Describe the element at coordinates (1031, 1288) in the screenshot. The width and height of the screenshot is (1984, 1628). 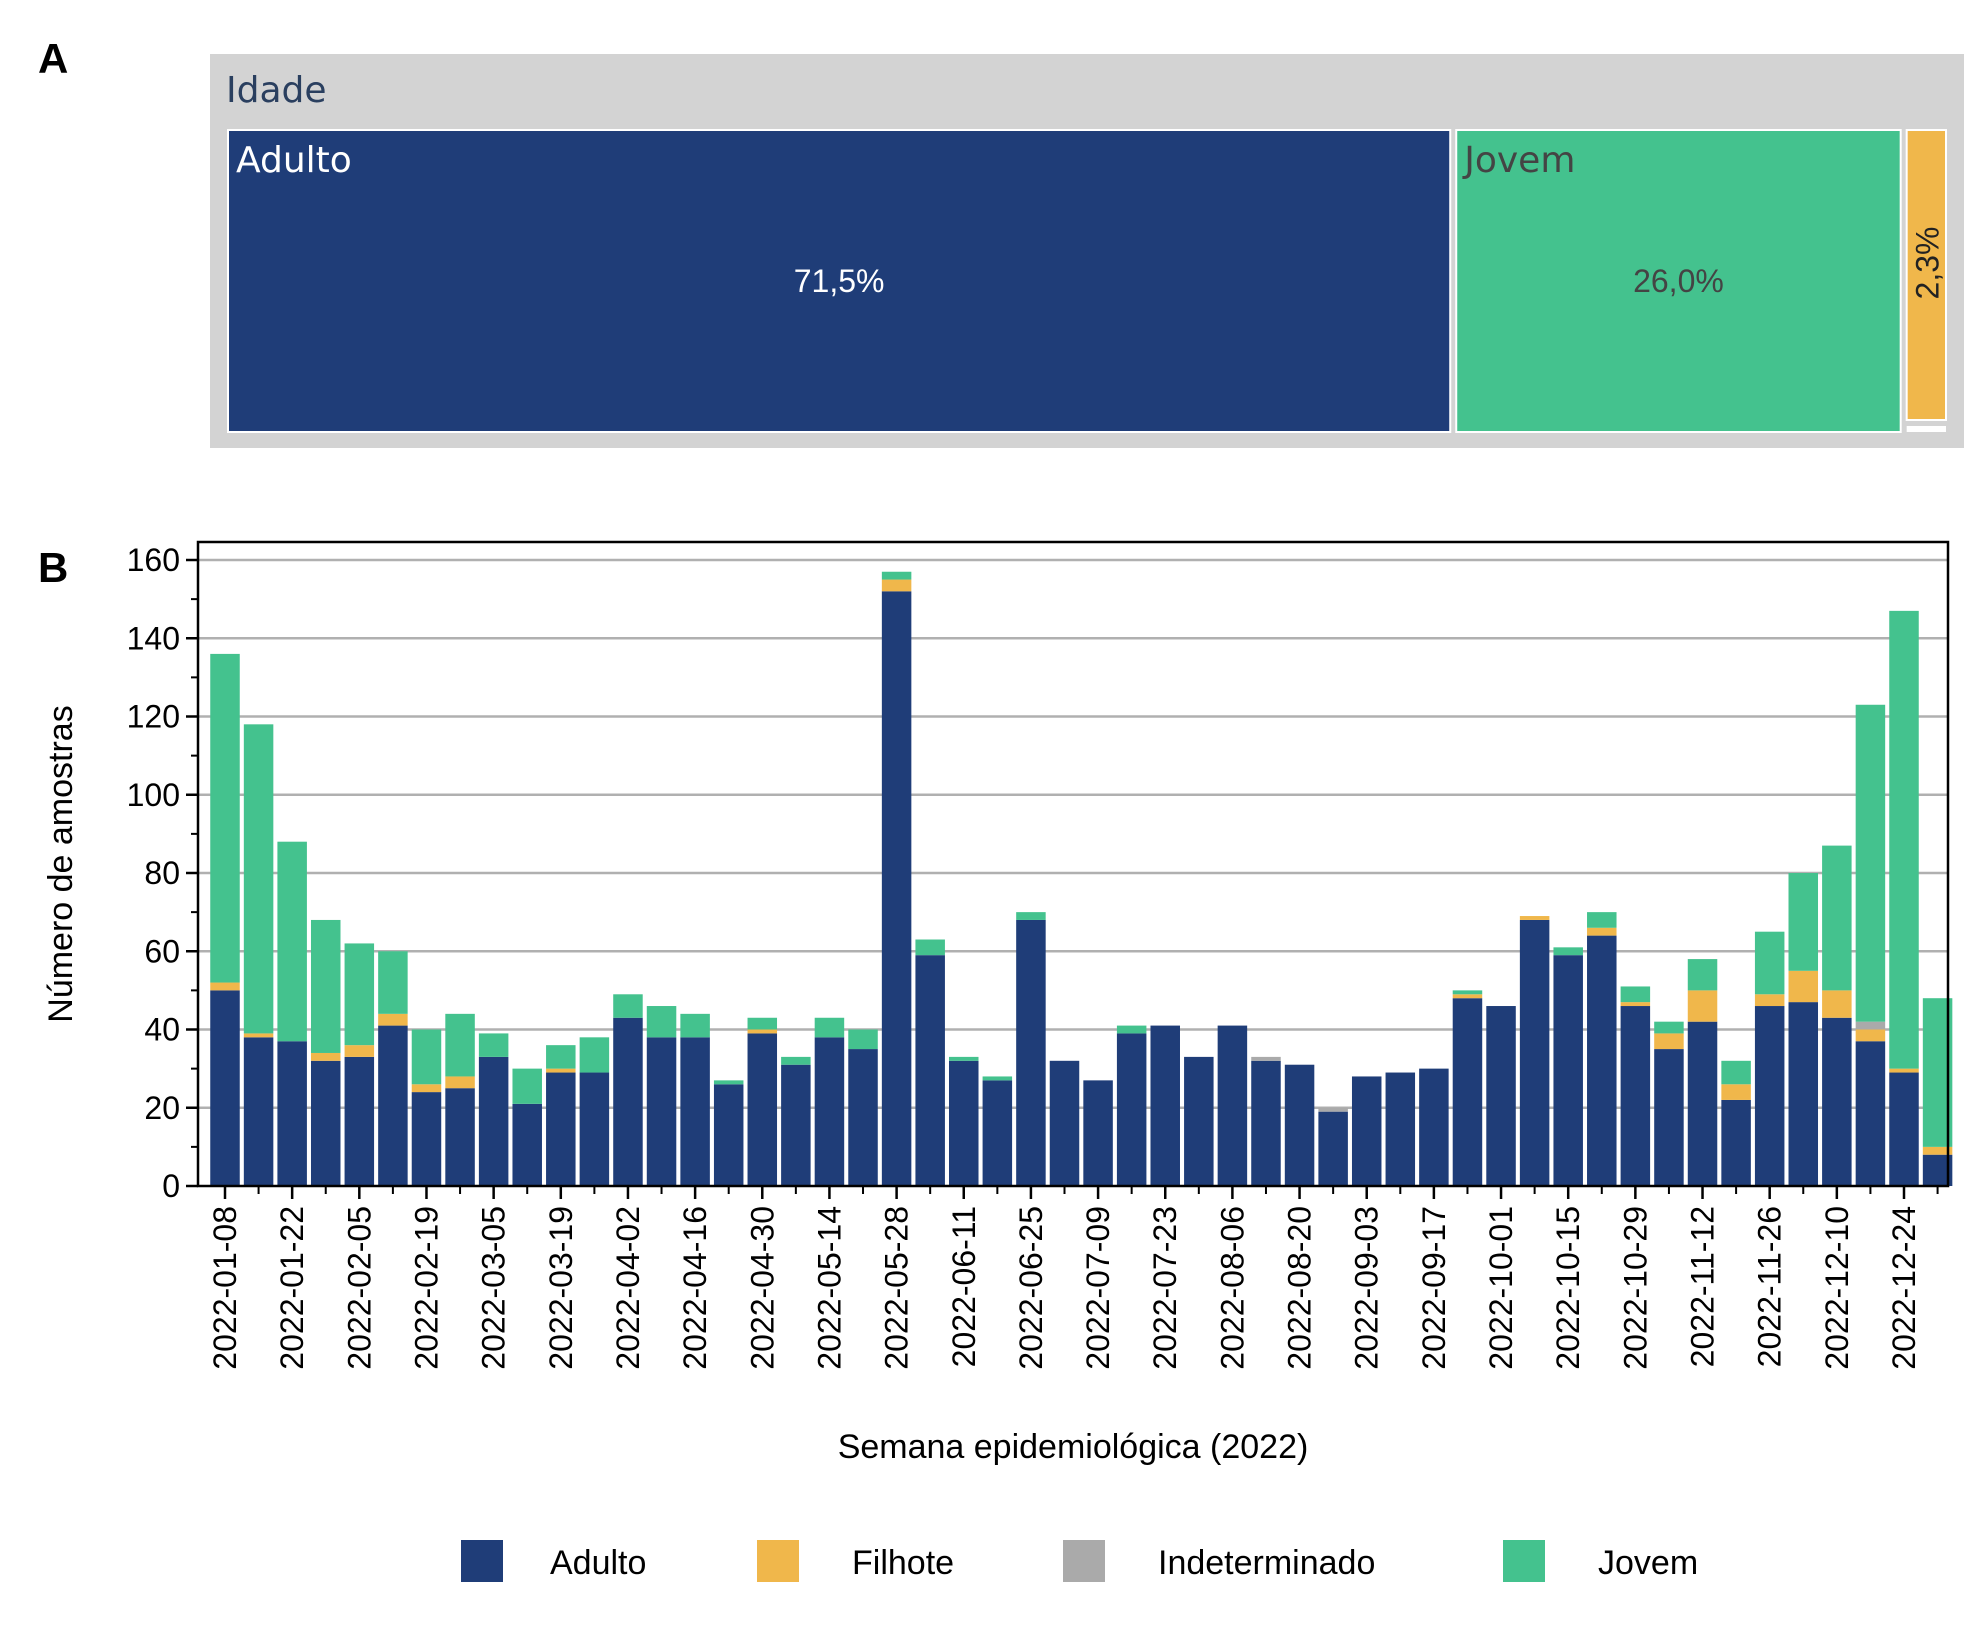
I see `x-tick-label: 2022-06-25` at that location.